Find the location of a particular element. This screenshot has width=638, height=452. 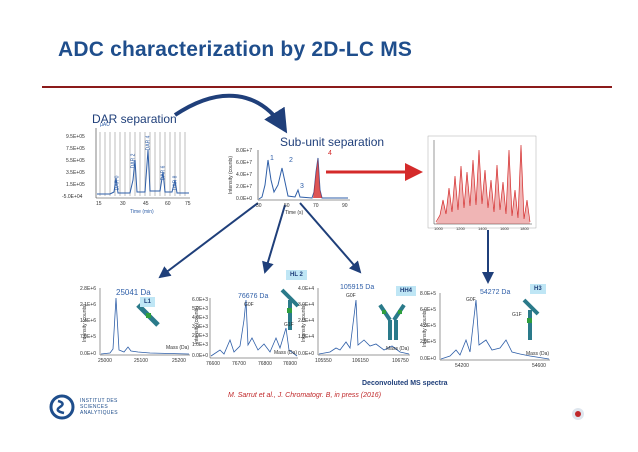

ms2-xlabel: Mass (Da) is located at coordinates (286, 353).